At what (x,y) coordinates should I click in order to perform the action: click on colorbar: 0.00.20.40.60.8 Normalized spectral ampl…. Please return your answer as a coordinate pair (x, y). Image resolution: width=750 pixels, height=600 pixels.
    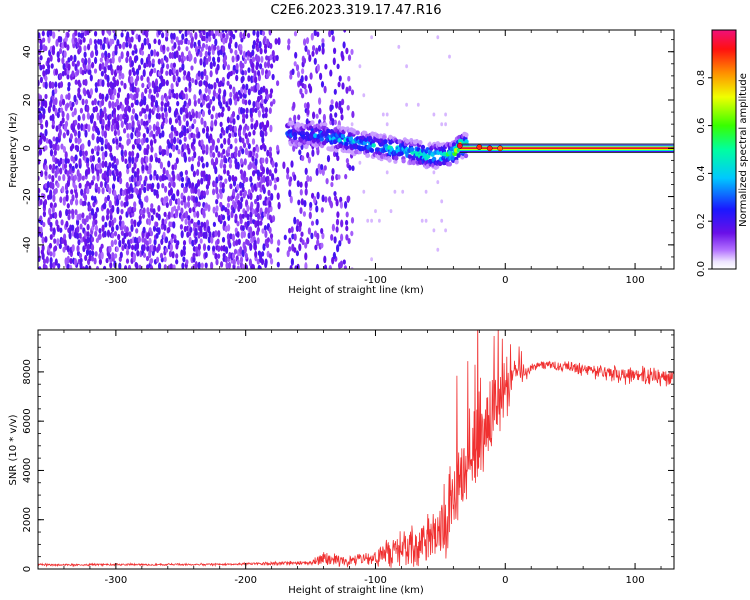
    Looking at the image, I should click on (722, 153).